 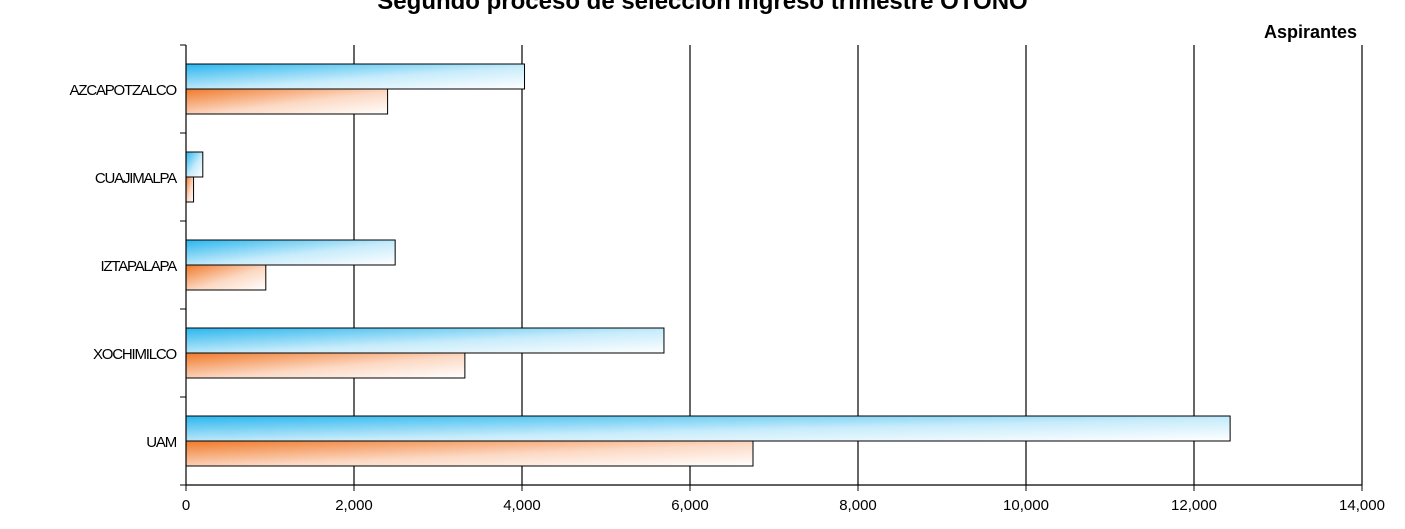 I want to click on x-tick-label: 2,000, so click(x=354, y=505).